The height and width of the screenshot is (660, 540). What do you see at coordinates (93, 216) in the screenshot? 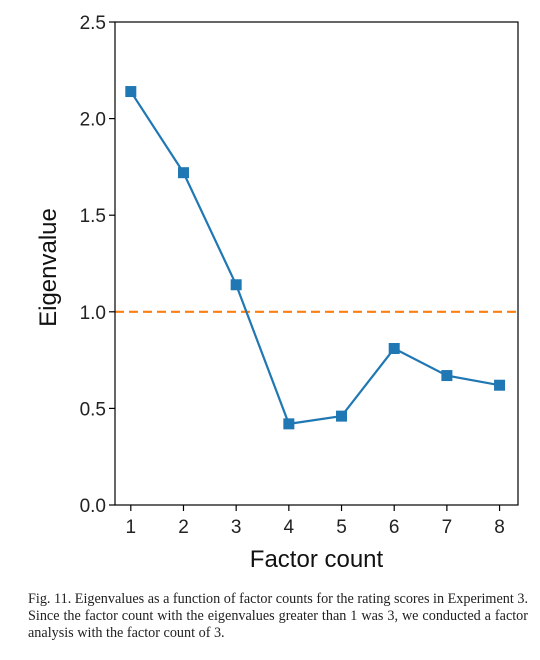
I see `y-tick-label: 1.5` at bounding box center [93, 216].